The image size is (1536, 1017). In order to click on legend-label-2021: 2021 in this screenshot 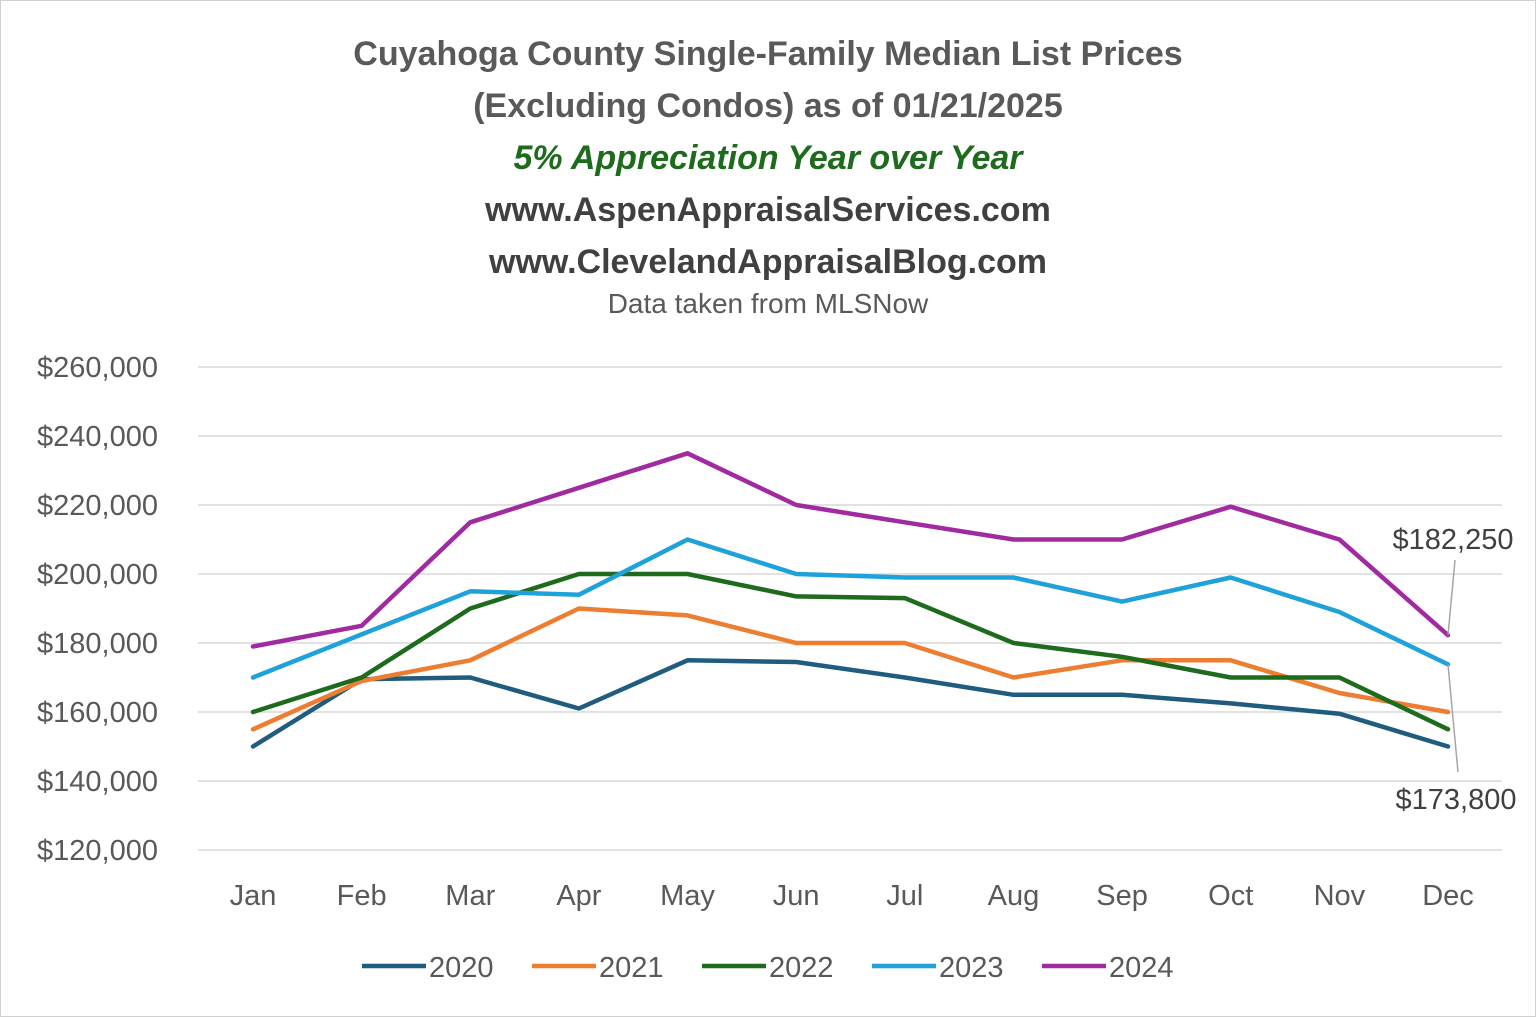, I will do `click(631, 968)`.